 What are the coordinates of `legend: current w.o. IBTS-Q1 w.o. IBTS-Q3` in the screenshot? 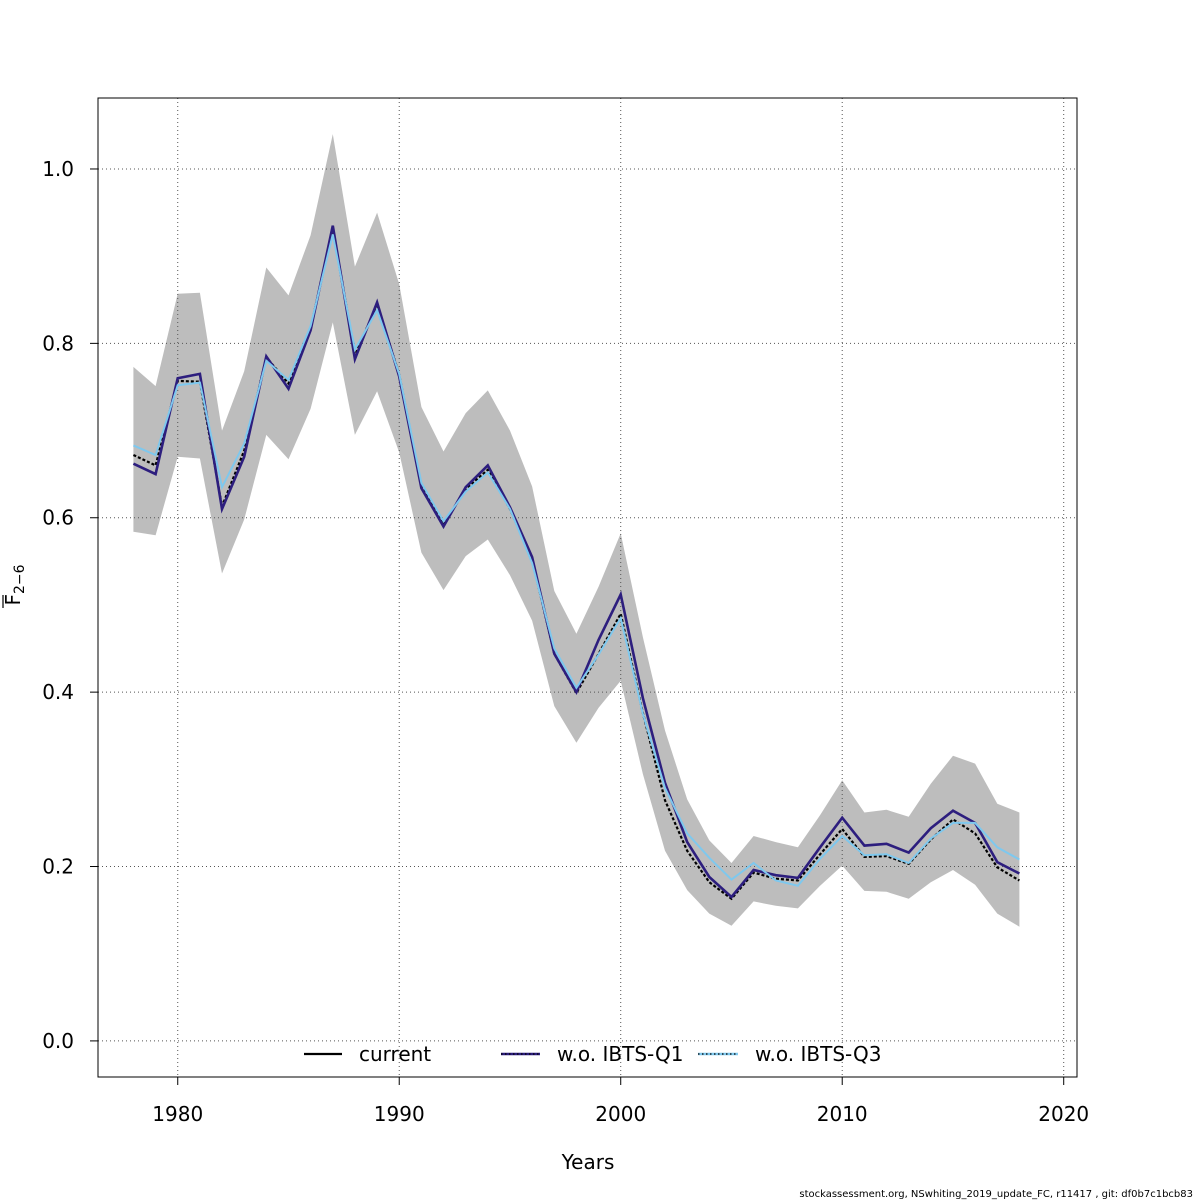 It's located at (592, 1054).